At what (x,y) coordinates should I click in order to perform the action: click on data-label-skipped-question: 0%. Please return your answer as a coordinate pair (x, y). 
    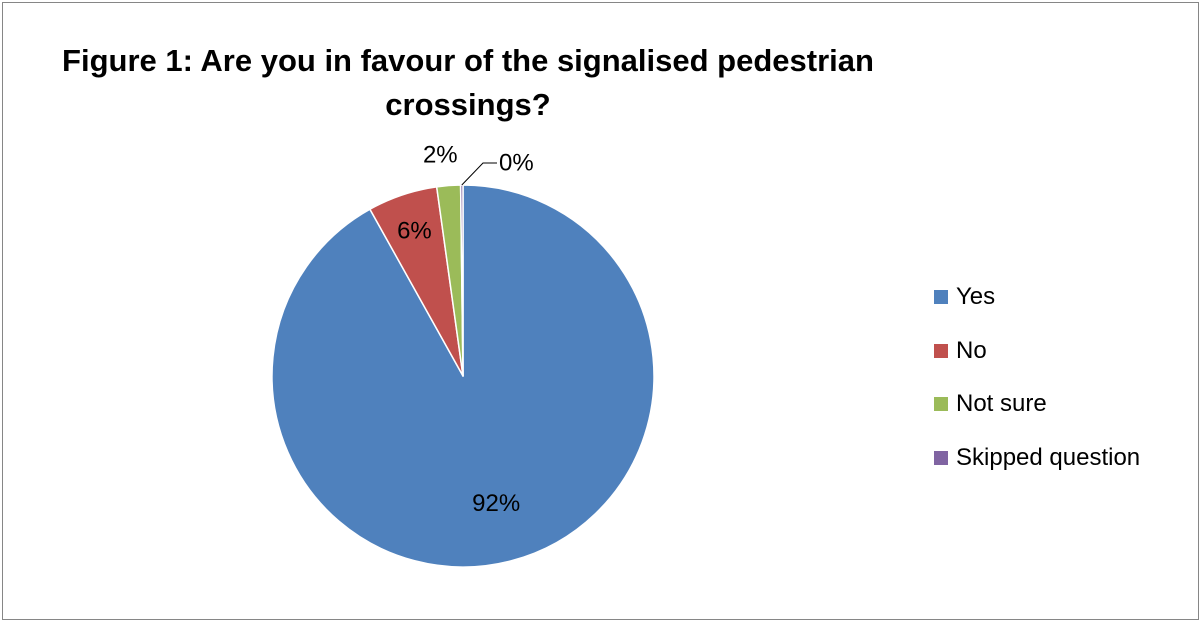
    Looking at the image, I should click on (516, 163).